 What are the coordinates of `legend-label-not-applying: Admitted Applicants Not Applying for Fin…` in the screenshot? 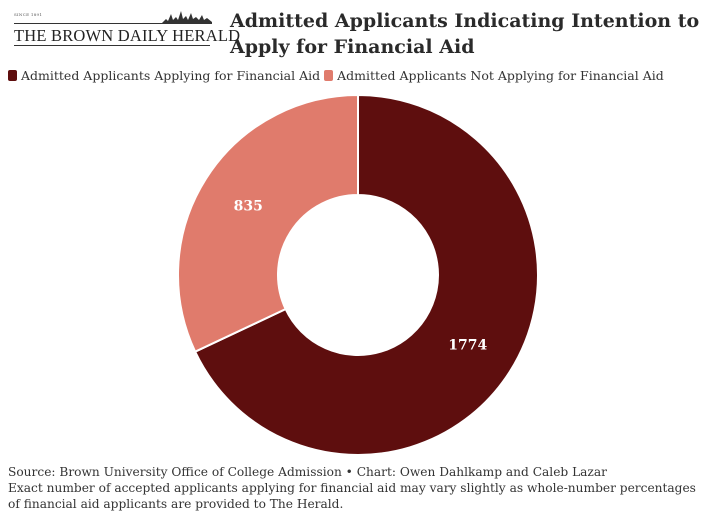 It's located at (500, 75).